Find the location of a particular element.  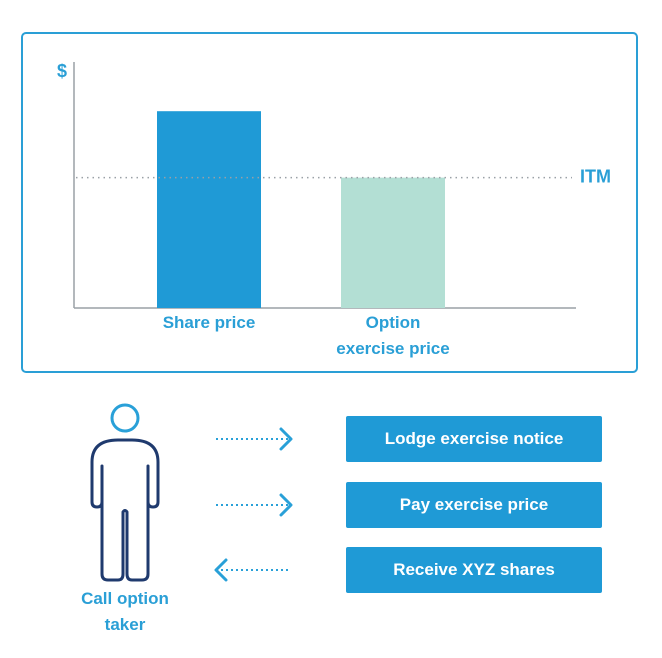

x-tick-label: Option exercise price is located at coordinates (393, 335).